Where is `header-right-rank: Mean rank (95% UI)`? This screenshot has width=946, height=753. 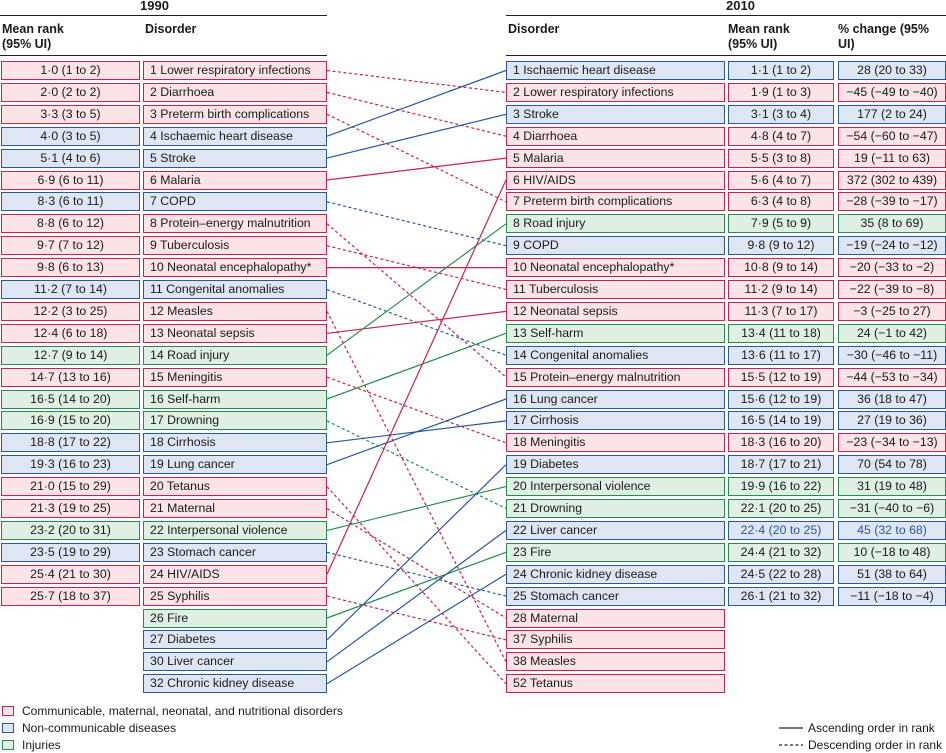
header-right-rank: Mean rank (95% UI) is located at coordinates (759, 36).